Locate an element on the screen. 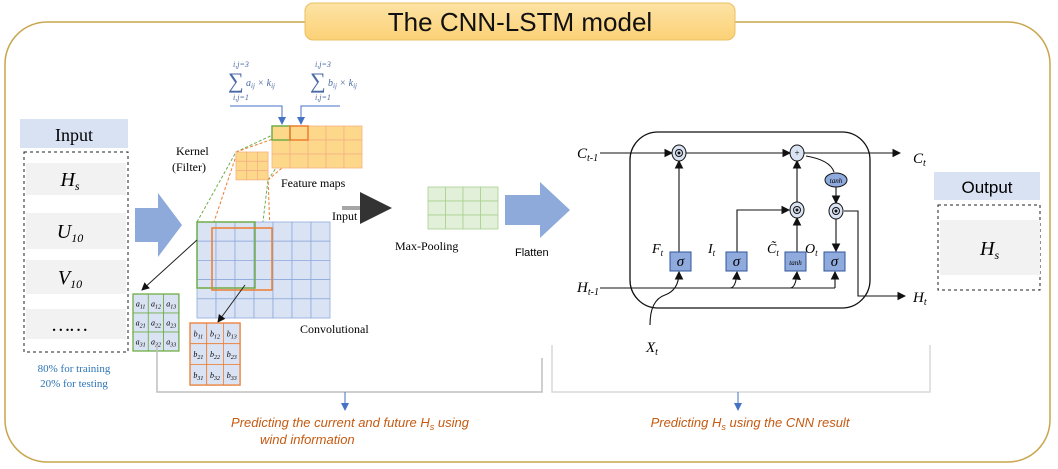 This screenshot has height=469, width=1058. title-box is located at coordinates (520, 21).